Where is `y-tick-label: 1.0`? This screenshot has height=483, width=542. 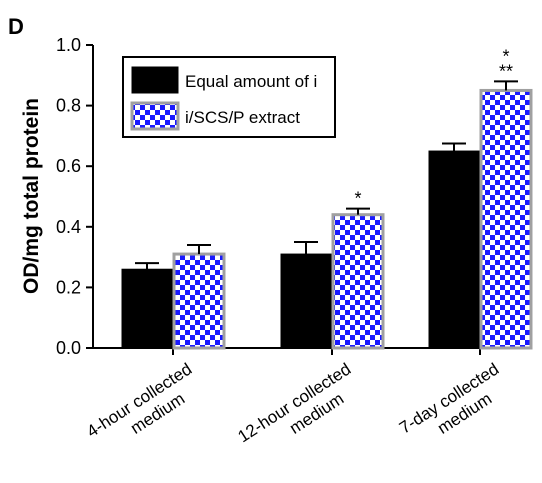
y-tick-label: 1.0 is located at coordinates (68, 45).